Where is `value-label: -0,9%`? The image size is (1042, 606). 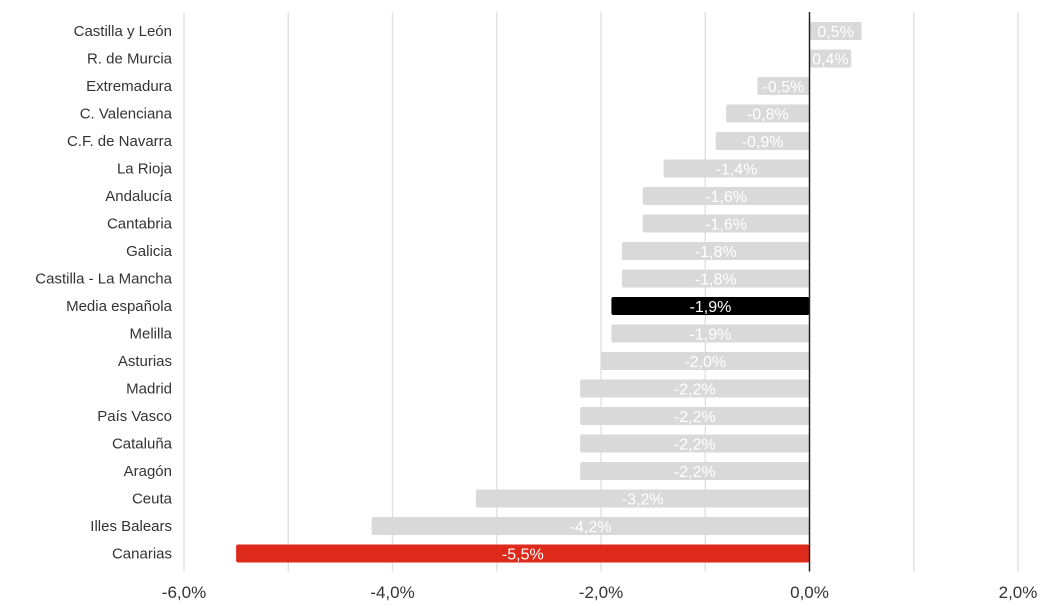 value-label: -0,9% is located at coordinates (763, 142).